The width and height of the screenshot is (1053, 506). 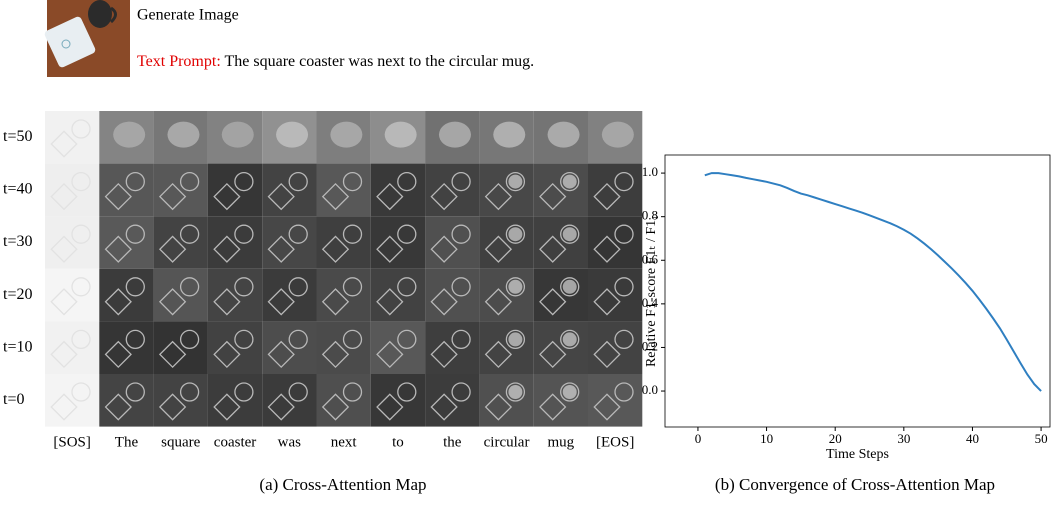 What do you see at coordinates (855, 484) in the screenshot?
I see `caption-b: (b) Convergence of Cross-Attention Map` at bounding box center [855, 484].